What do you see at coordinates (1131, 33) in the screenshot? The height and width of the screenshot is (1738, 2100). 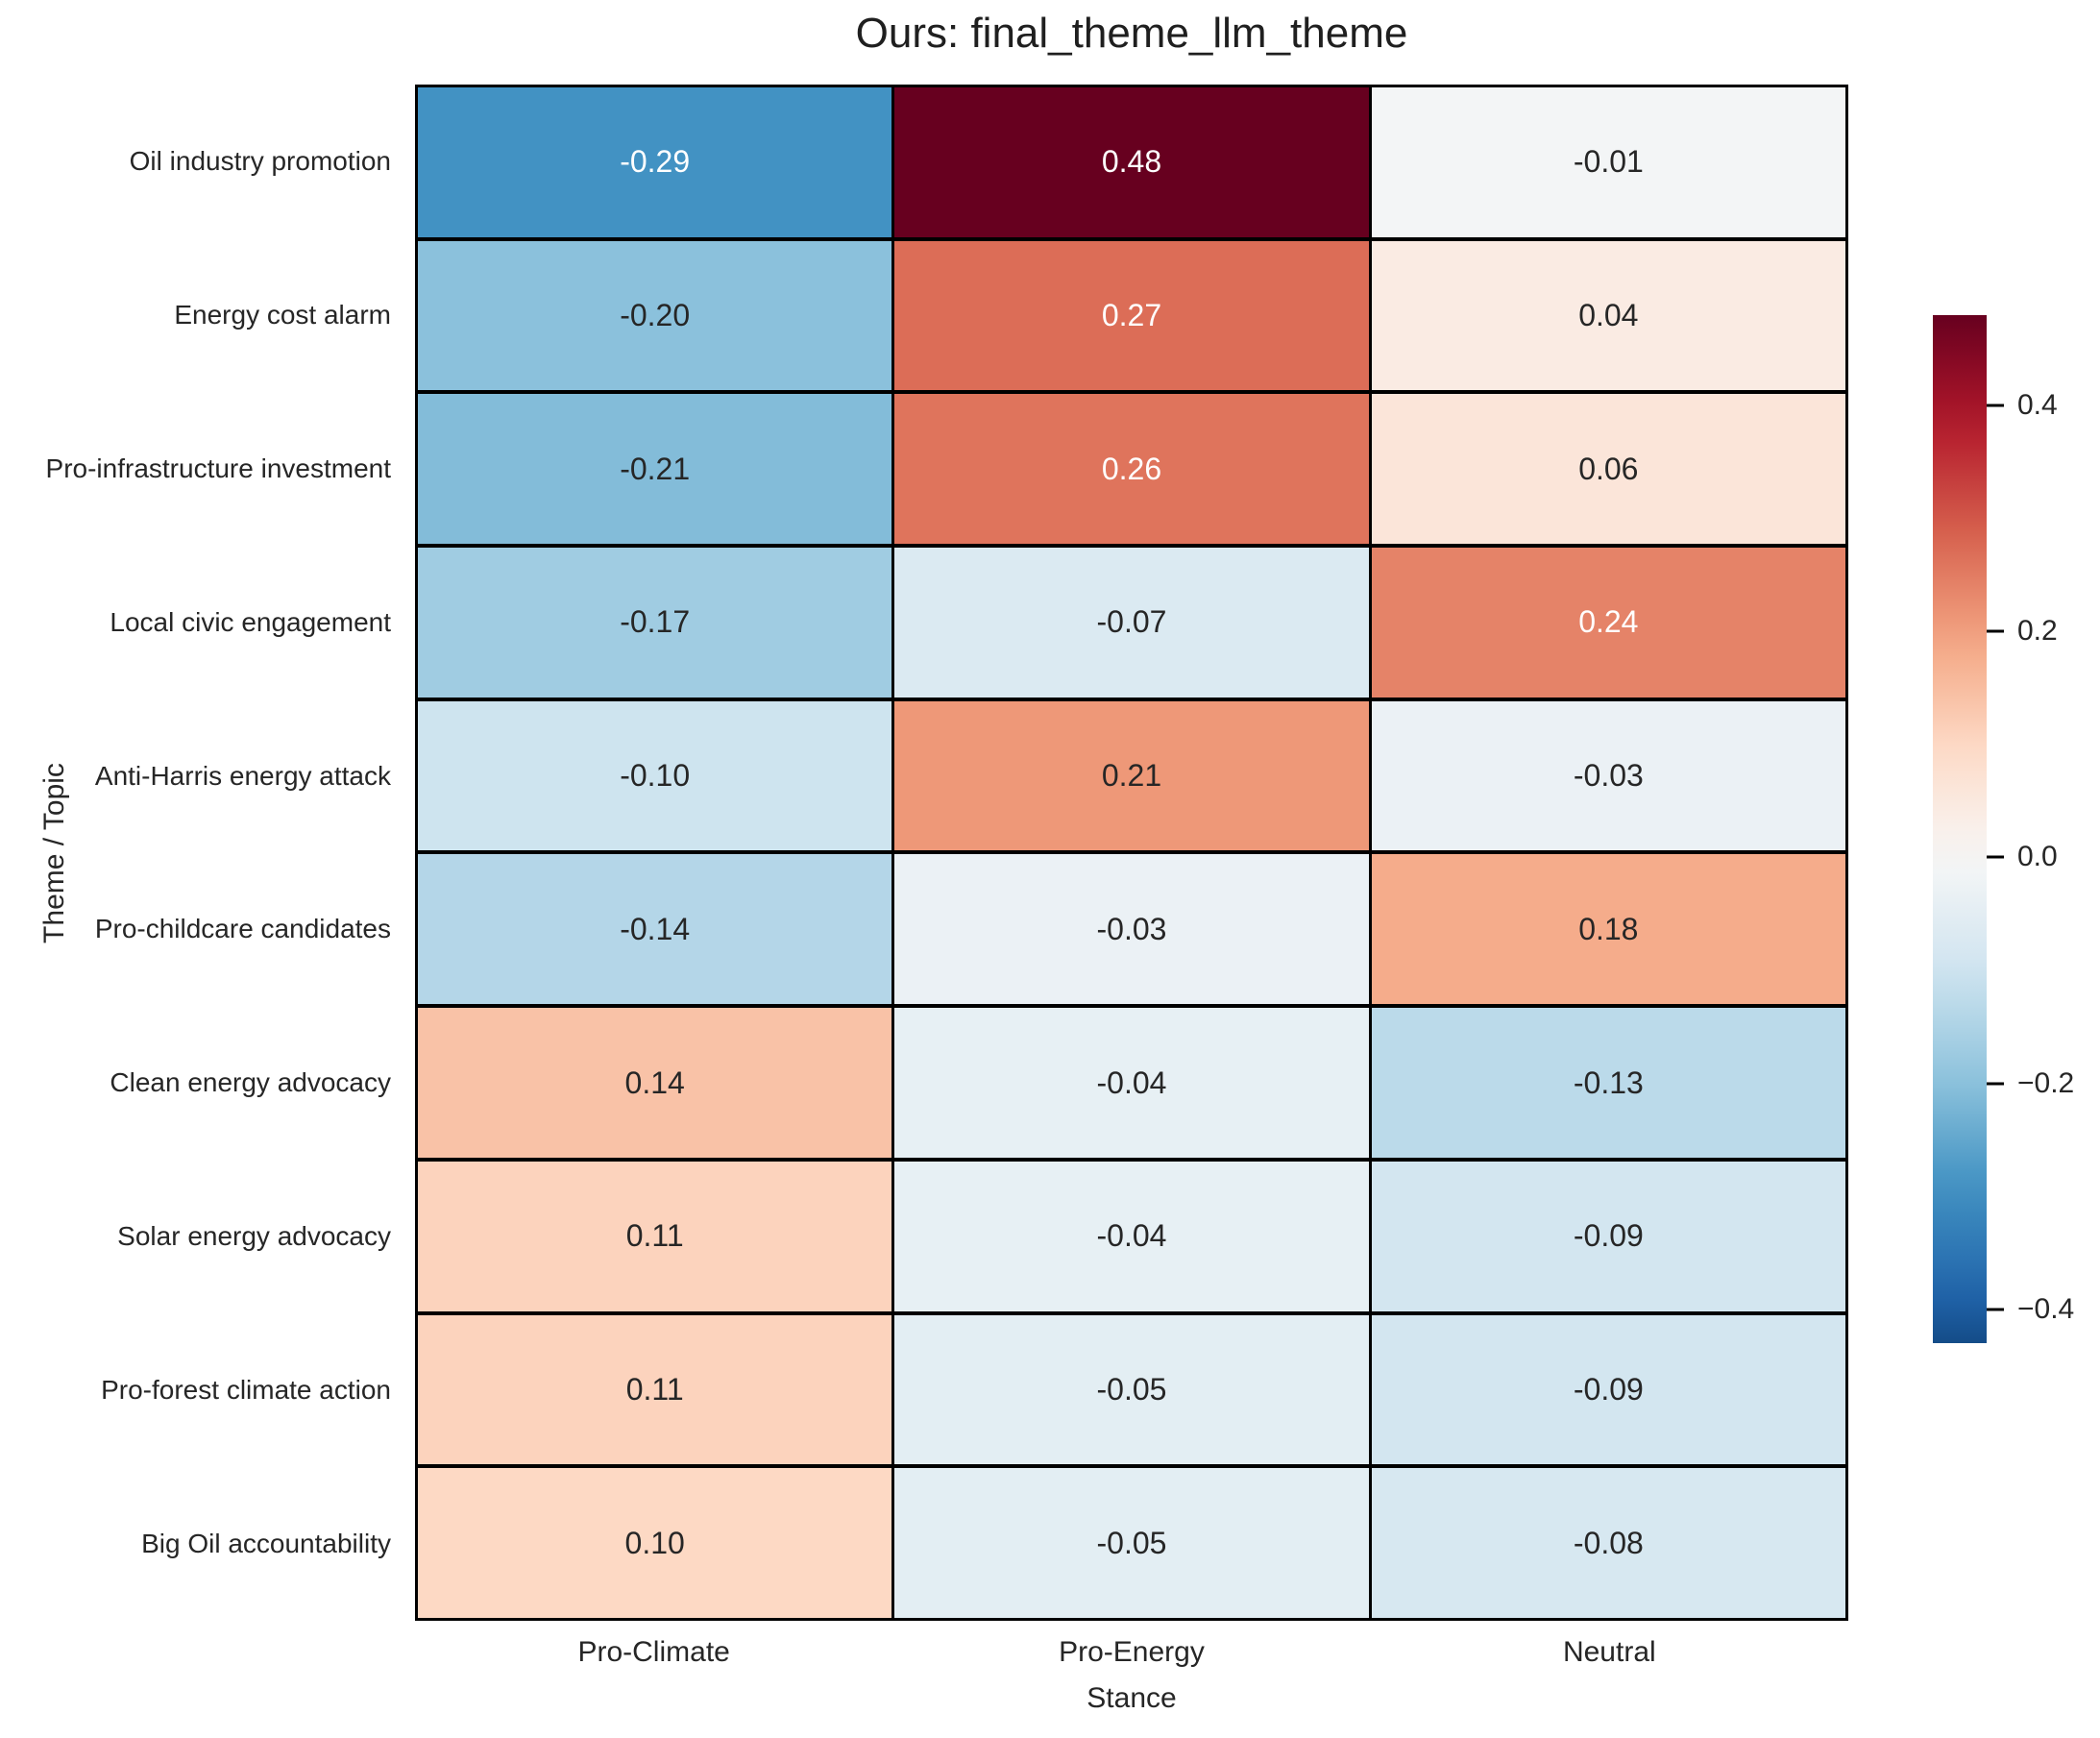 I see `figure-title: Ours: final_theme_llm_theme` at bounding box center [1131, 33].